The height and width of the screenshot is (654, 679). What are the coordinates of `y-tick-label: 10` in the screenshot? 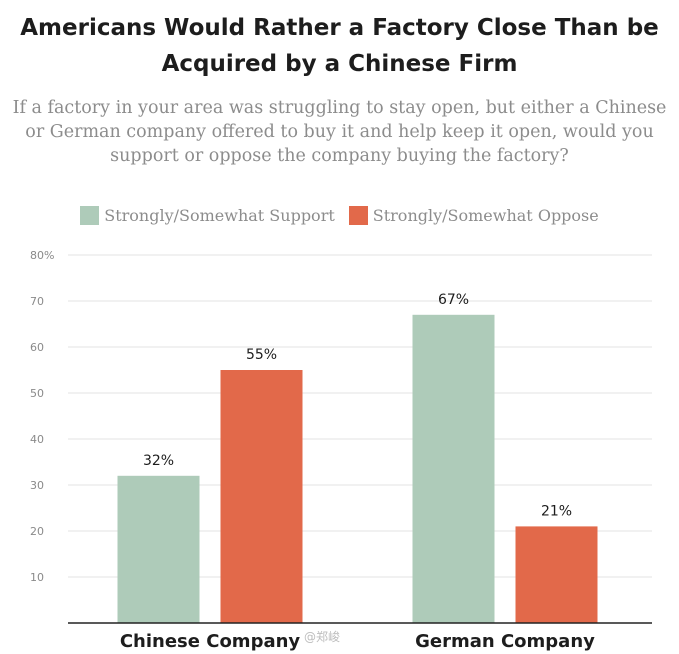 It's located at (37, 577).